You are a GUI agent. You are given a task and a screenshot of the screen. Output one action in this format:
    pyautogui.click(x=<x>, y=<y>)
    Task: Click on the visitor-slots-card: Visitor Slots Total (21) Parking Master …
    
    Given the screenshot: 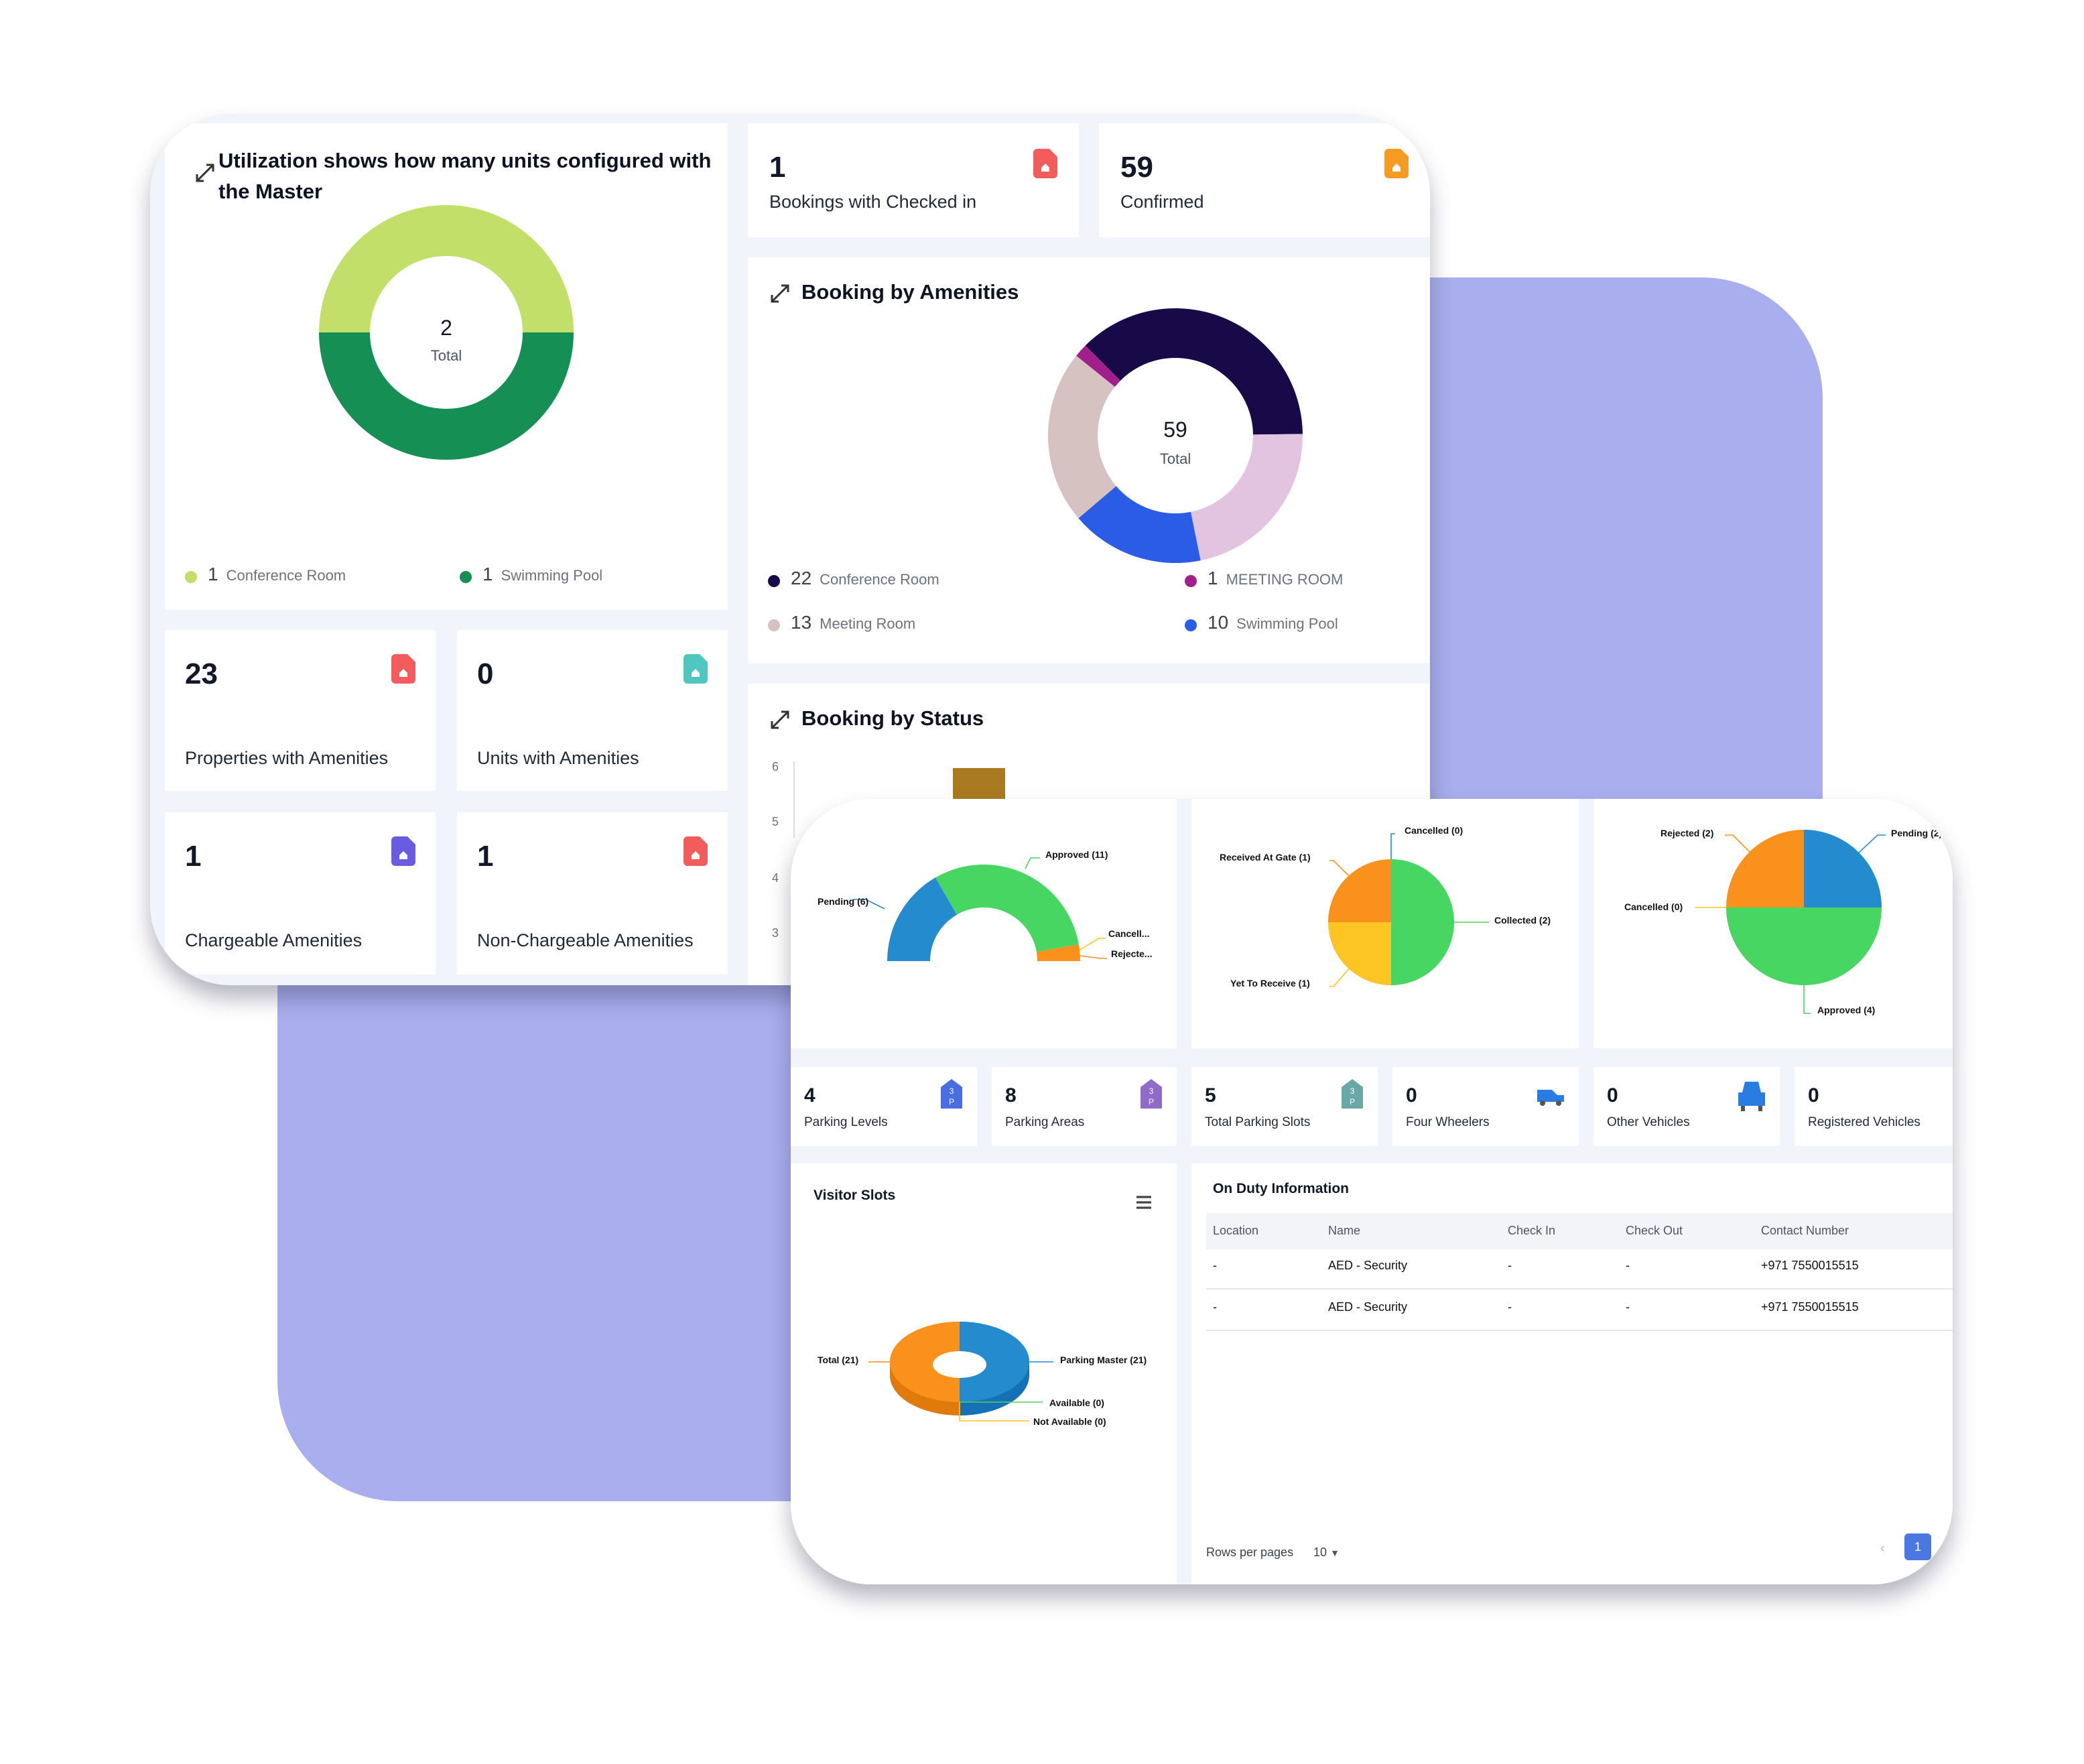 What is the action you would take?
    pyautogui.click(x=984, y=1373)
    